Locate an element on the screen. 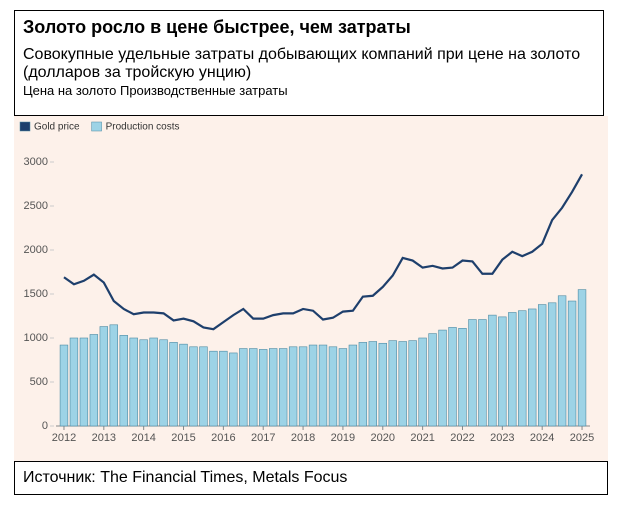  x-tick-label: 2019 is located at coordinates (343, 438).